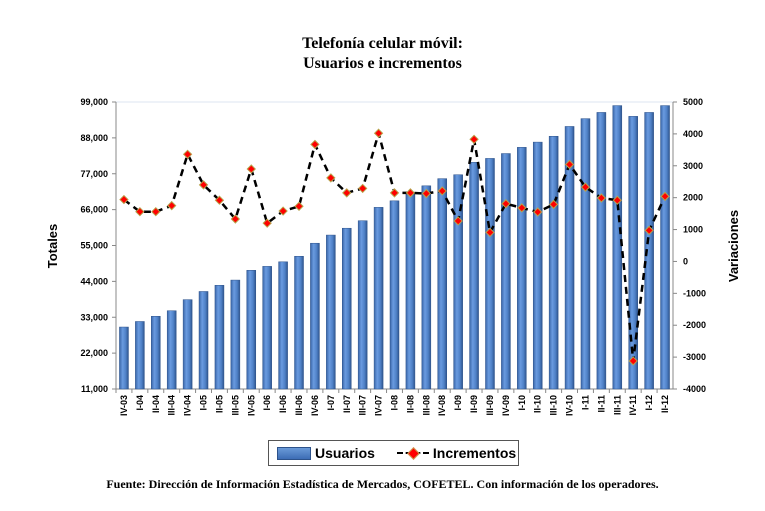 The image size is (765, 511). I want to click on right-tick-label: -1000, so click(694, 293).